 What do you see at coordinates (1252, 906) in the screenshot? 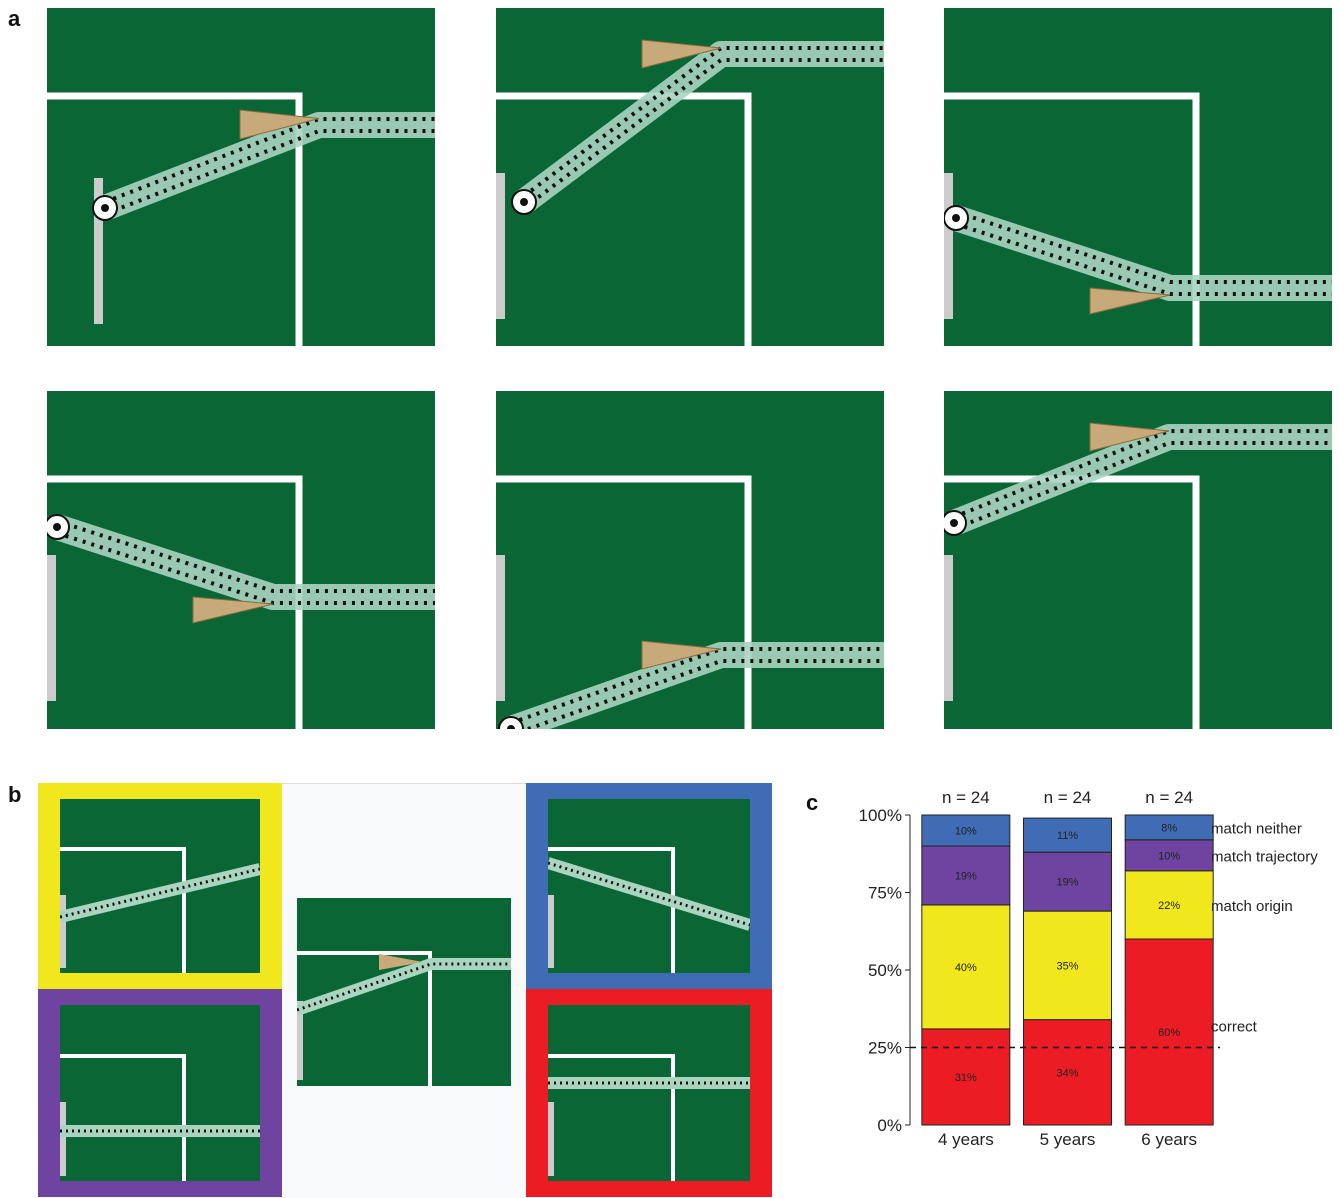
I see `annotation-match-origin: match origin` at bounding box center [1252, 906].